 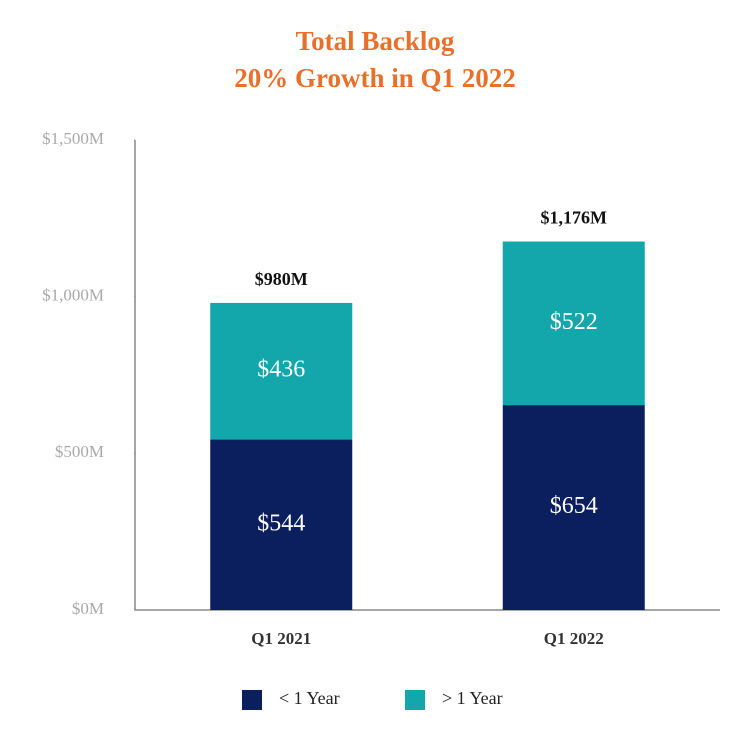 I want to click on x-tick-label: Q1 2021, so click(x=281, y=638).